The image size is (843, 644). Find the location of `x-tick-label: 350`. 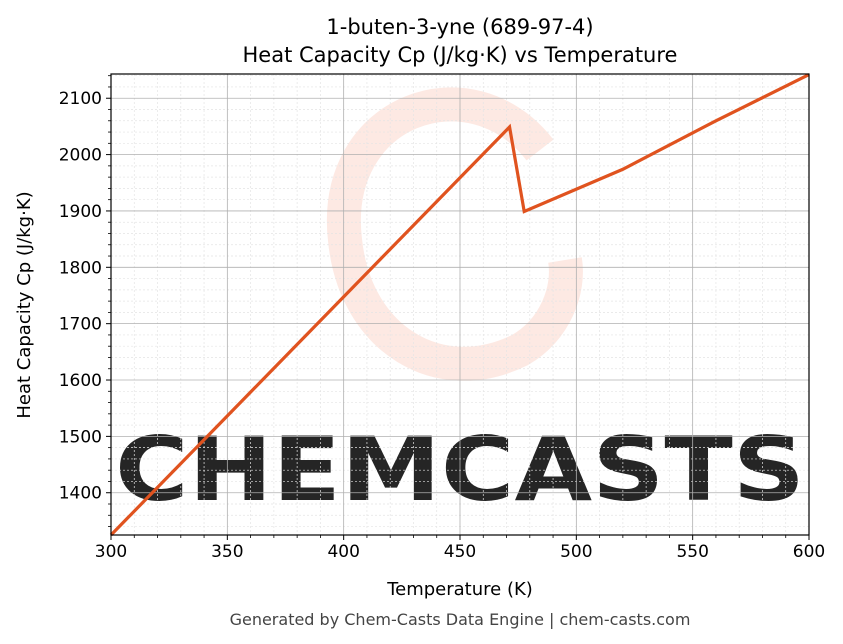

x-tick-label: 350 is located at coordinates (227, 552).